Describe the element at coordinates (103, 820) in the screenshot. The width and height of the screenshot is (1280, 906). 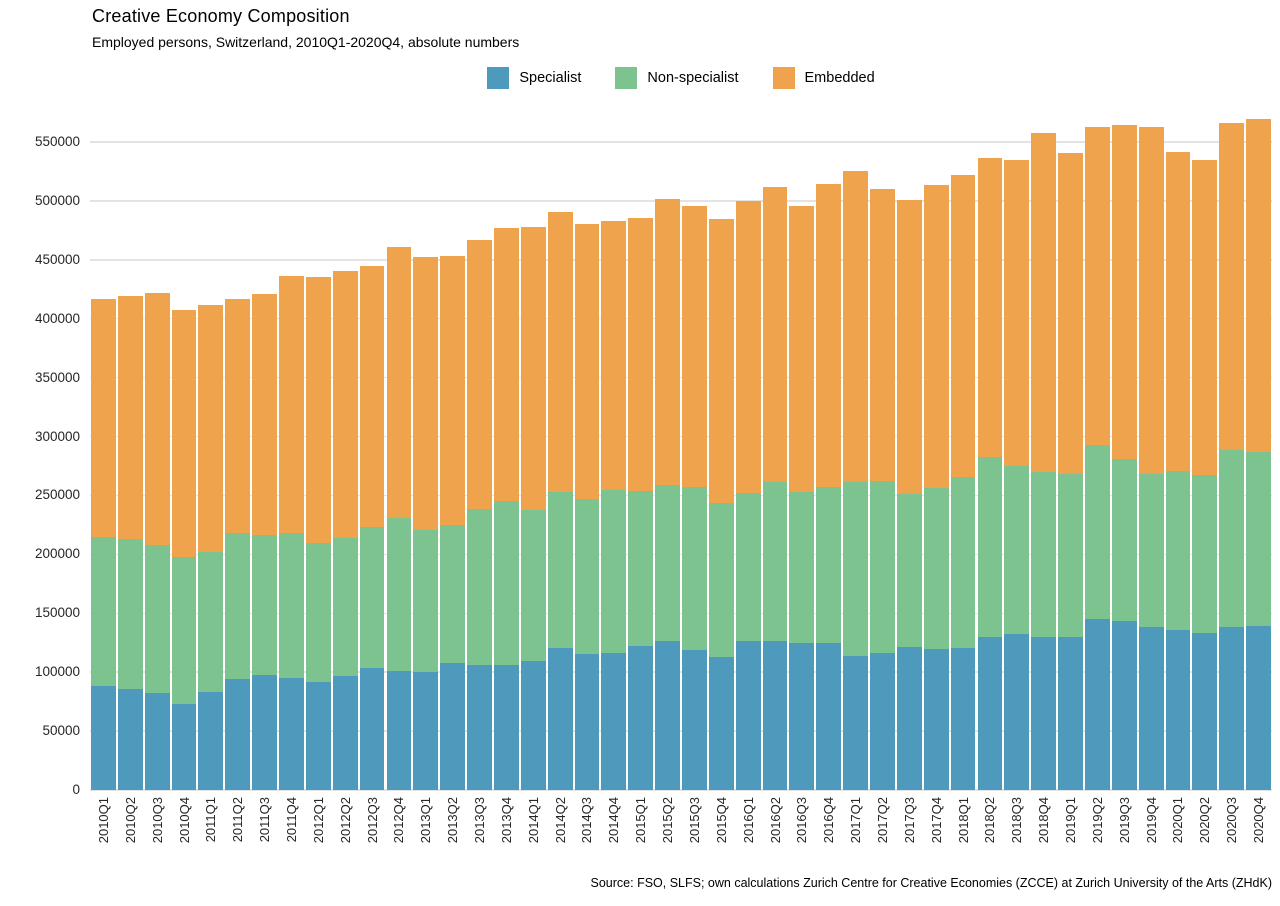
I see `x-tick-label: 2010Q1` at that location.